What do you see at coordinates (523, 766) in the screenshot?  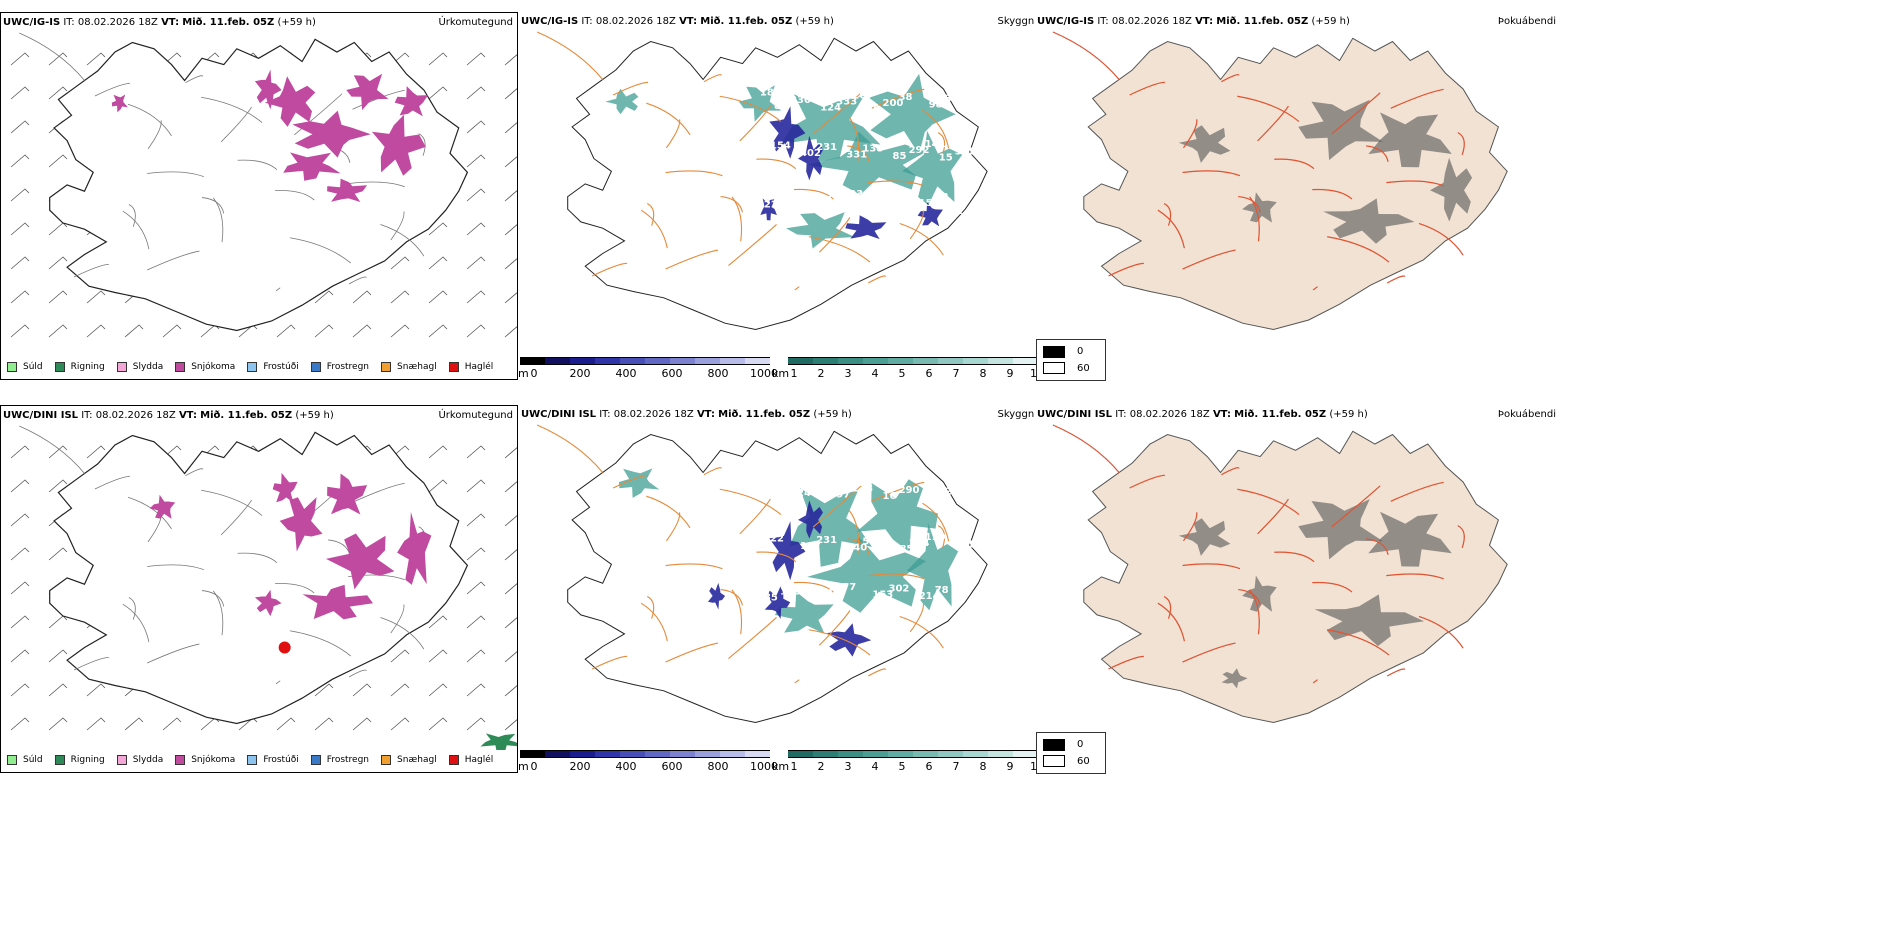 I see `colorbar-unit: m` at bounding box center [523, 766].